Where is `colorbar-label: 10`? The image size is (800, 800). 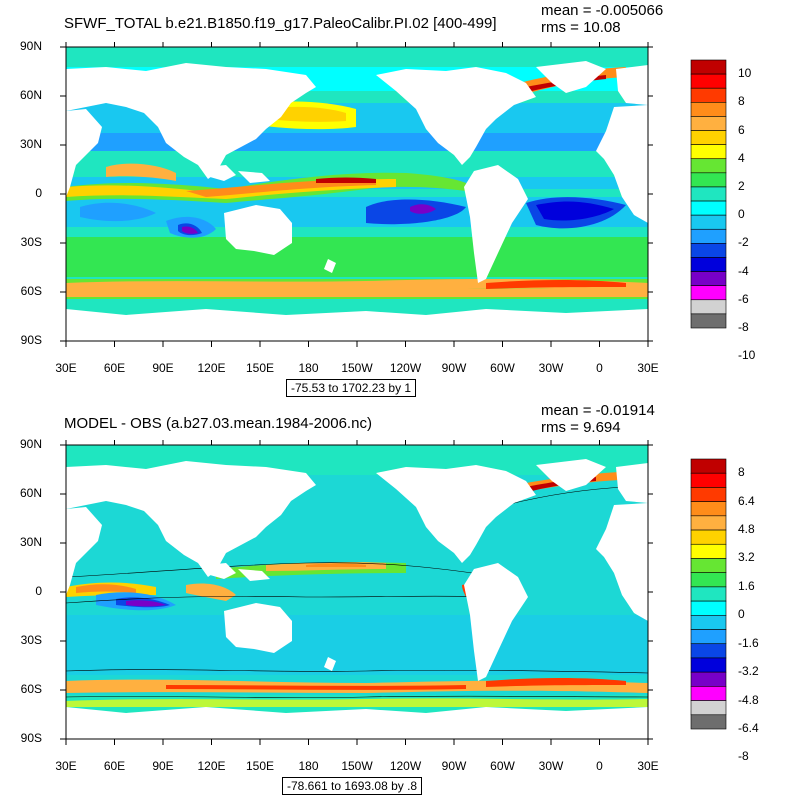 colorbar-label: 10 is located at coordinates (745, 73).